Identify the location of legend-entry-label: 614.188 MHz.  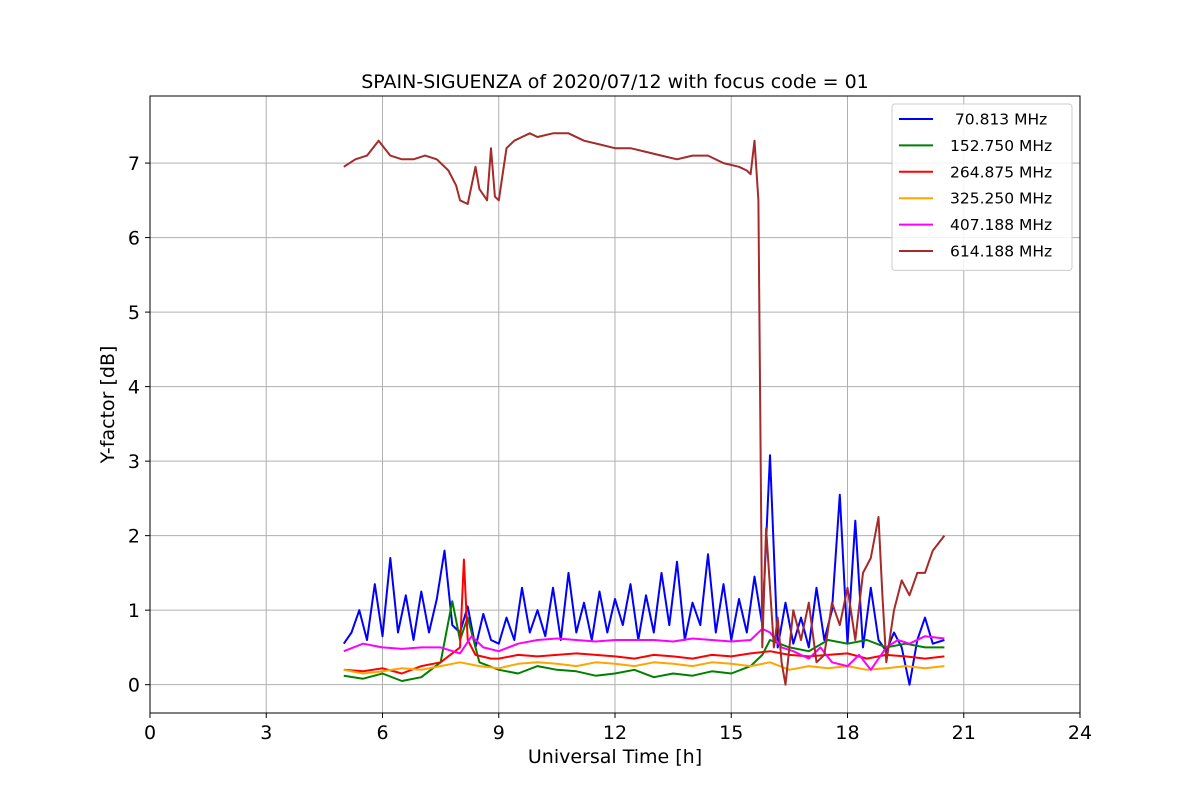
(1001, 252).